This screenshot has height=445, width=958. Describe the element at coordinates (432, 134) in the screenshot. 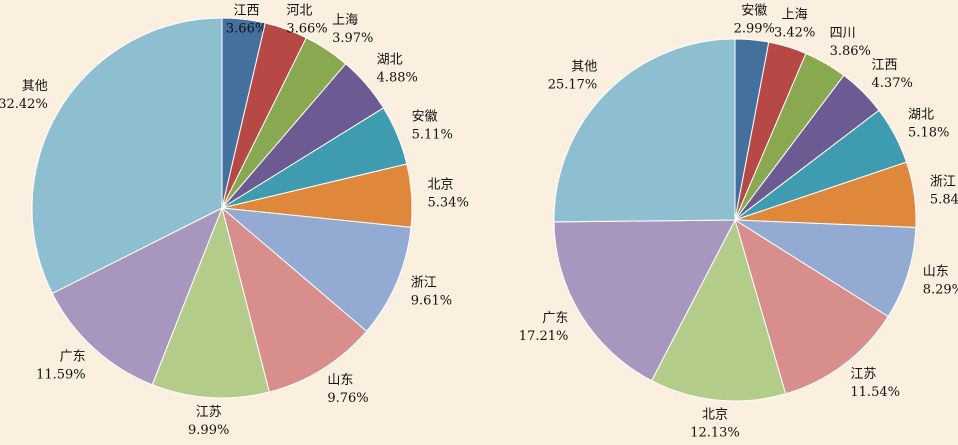

I see `slice-value-label: 5.11%` at that location.